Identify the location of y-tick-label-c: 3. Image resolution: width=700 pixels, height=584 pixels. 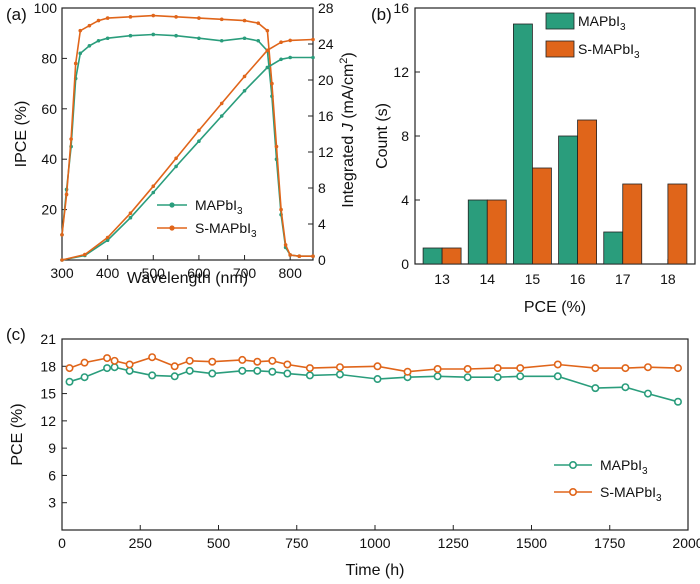
(52, 503).